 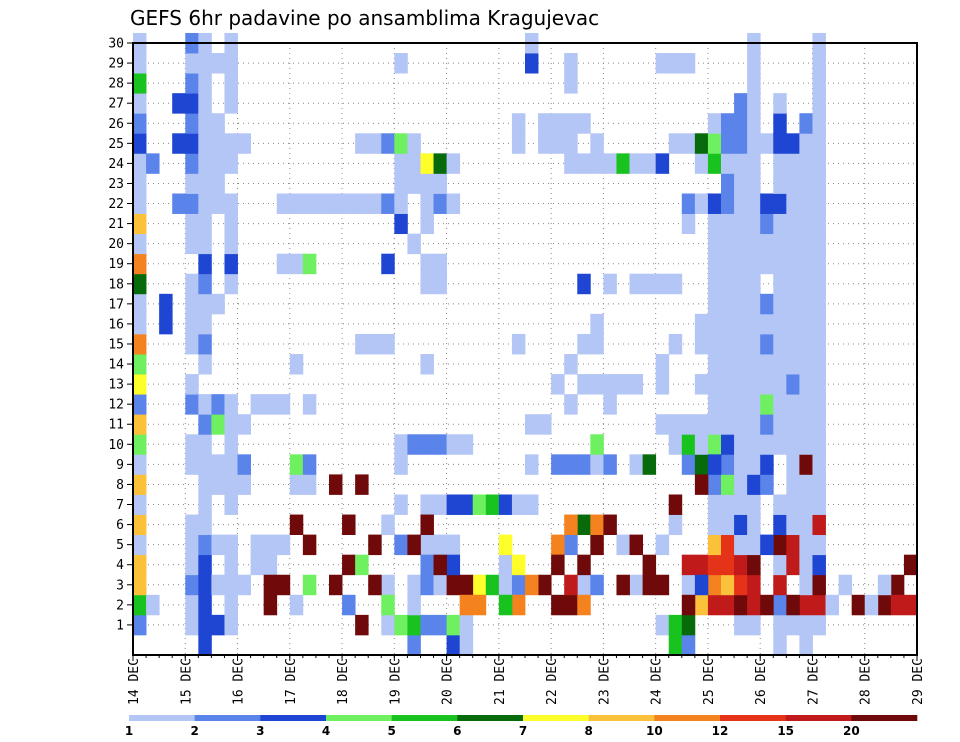 I want to click on legend-label: 20, so click(x=851, y=731).